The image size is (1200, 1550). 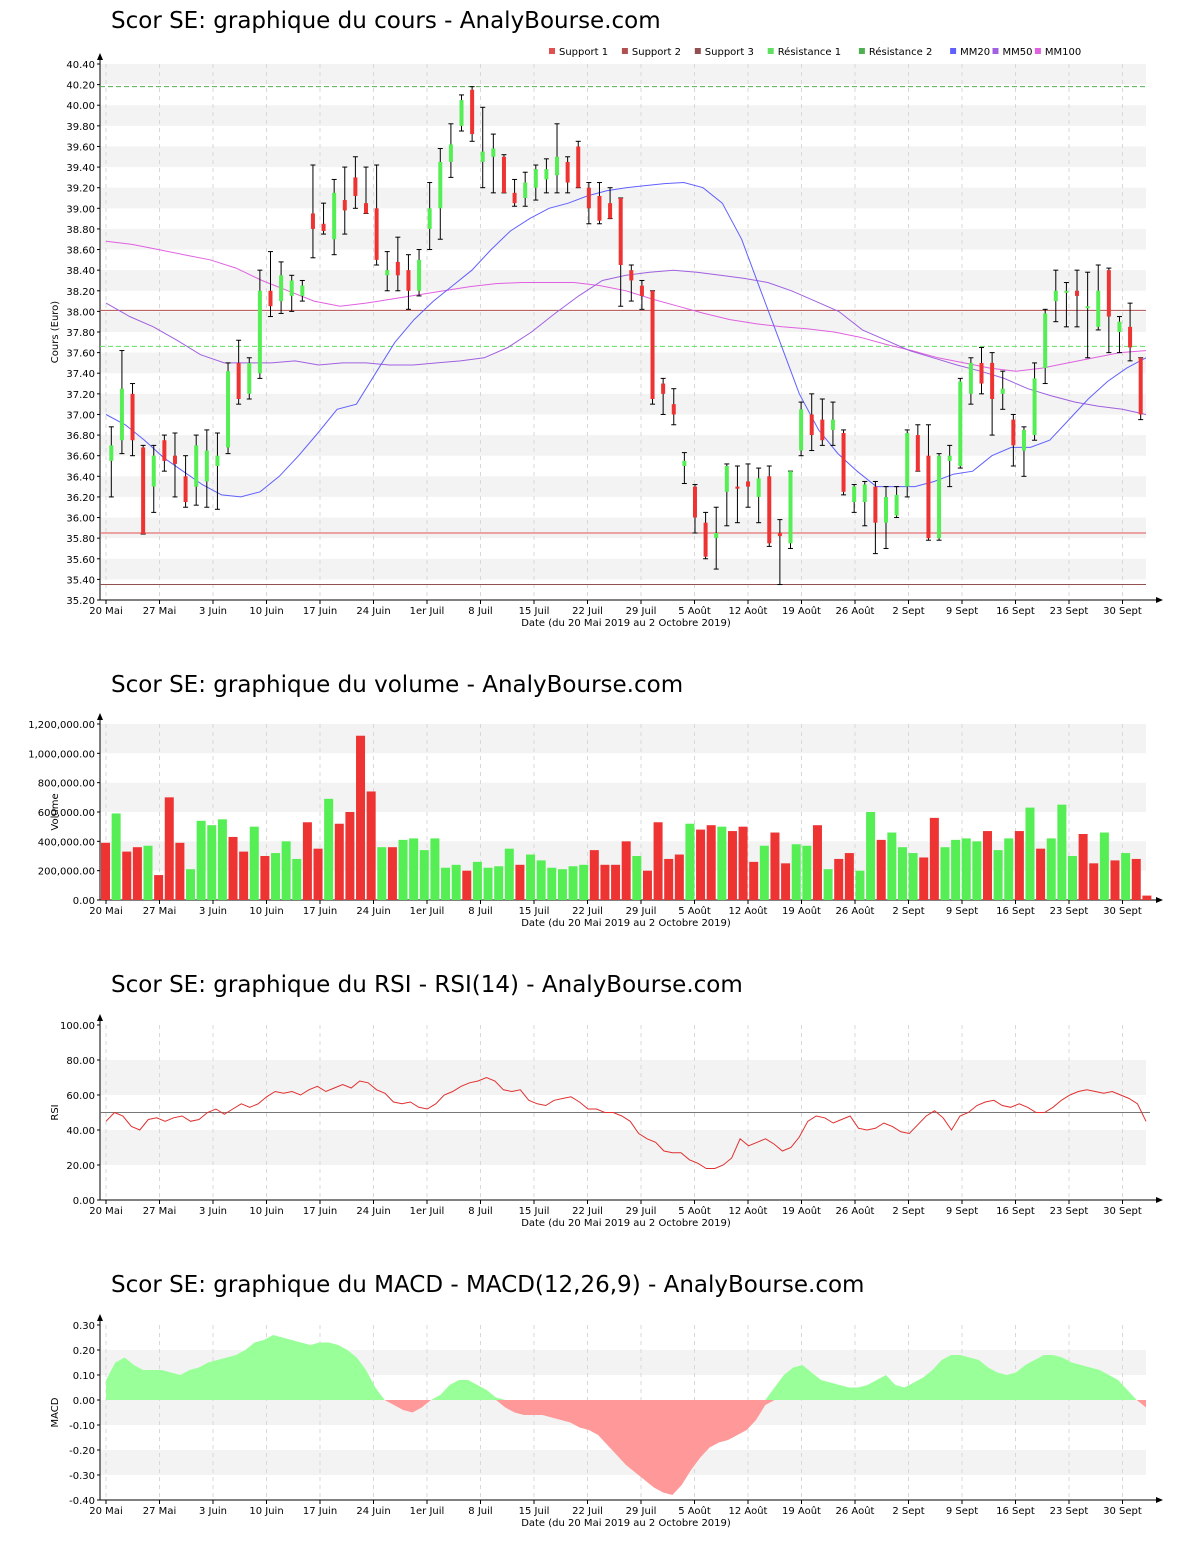 What do you see at coordinates (855, 611) in the screenshot?
I see `price-x-tick-label: 26 Août` at bounding box center [855, 611].